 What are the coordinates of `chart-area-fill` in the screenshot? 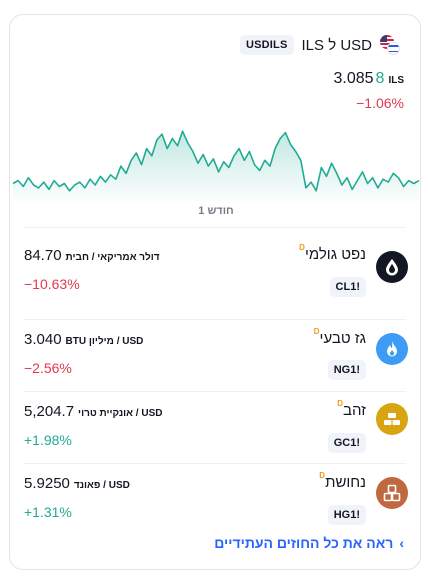 It's located at (216, 168).